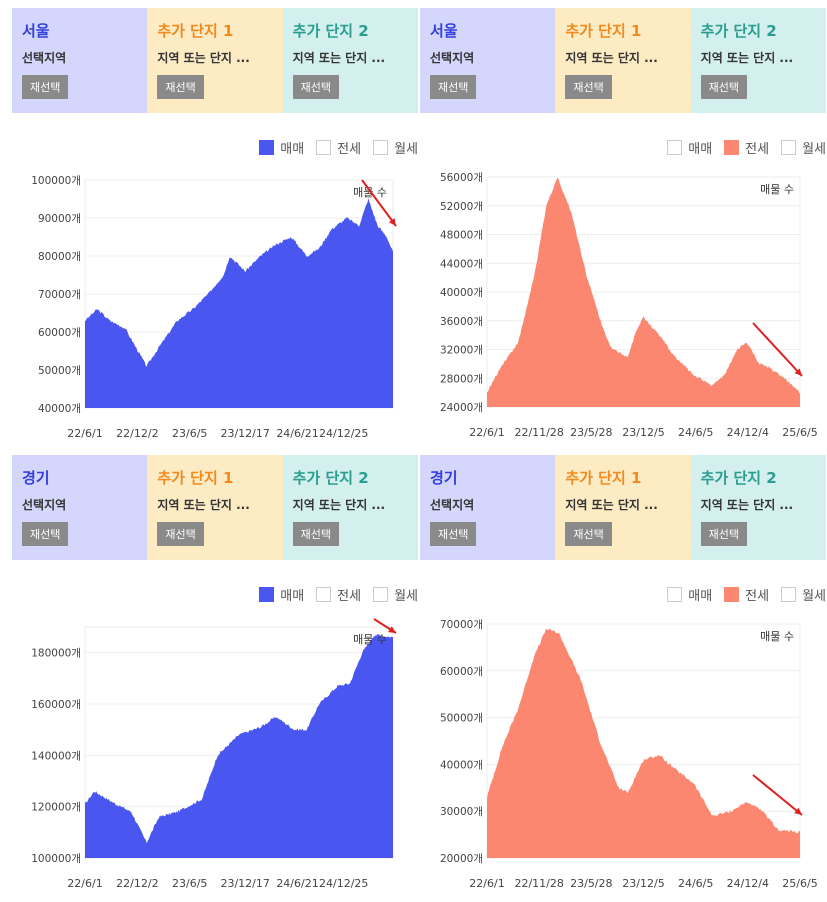 This screenshot has width=827, height=902. What do you see at coordinates (56, 808) in the screenshot?
I see `y-tick-label: 120000개` at bounding box center [56, 808].